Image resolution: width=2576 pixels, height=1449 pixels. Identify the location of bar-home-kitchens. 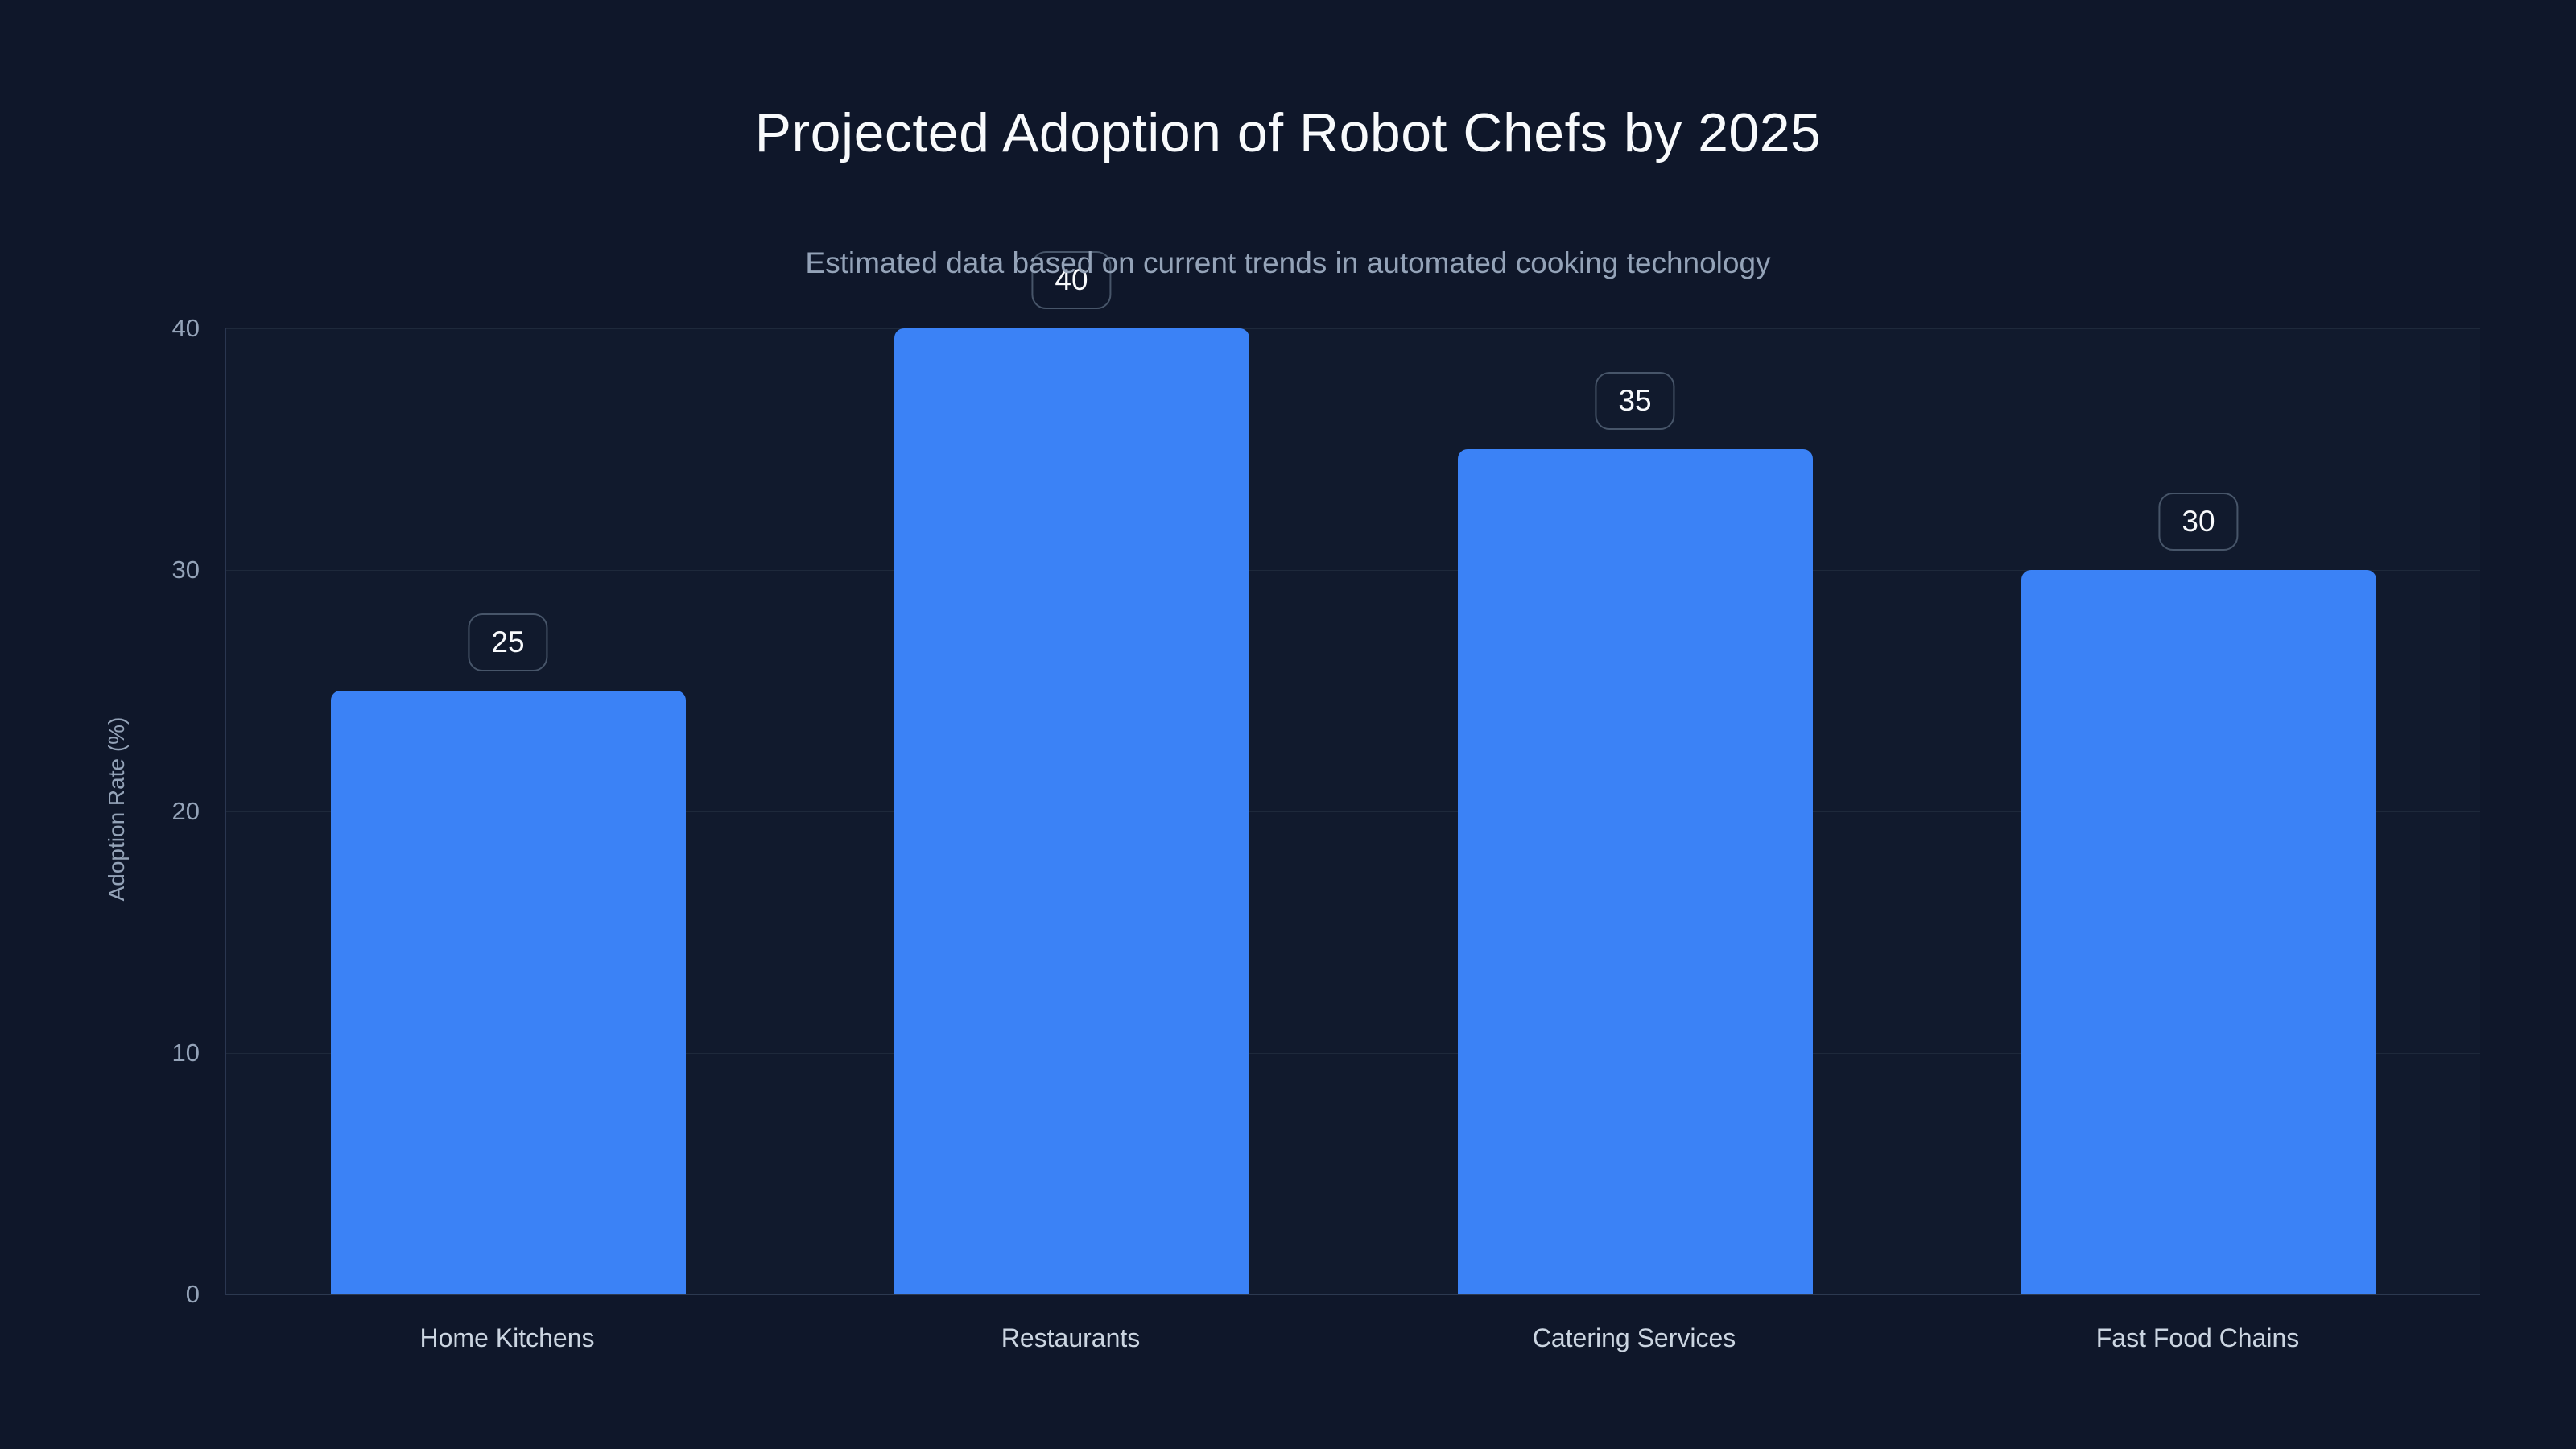
(508, 992).